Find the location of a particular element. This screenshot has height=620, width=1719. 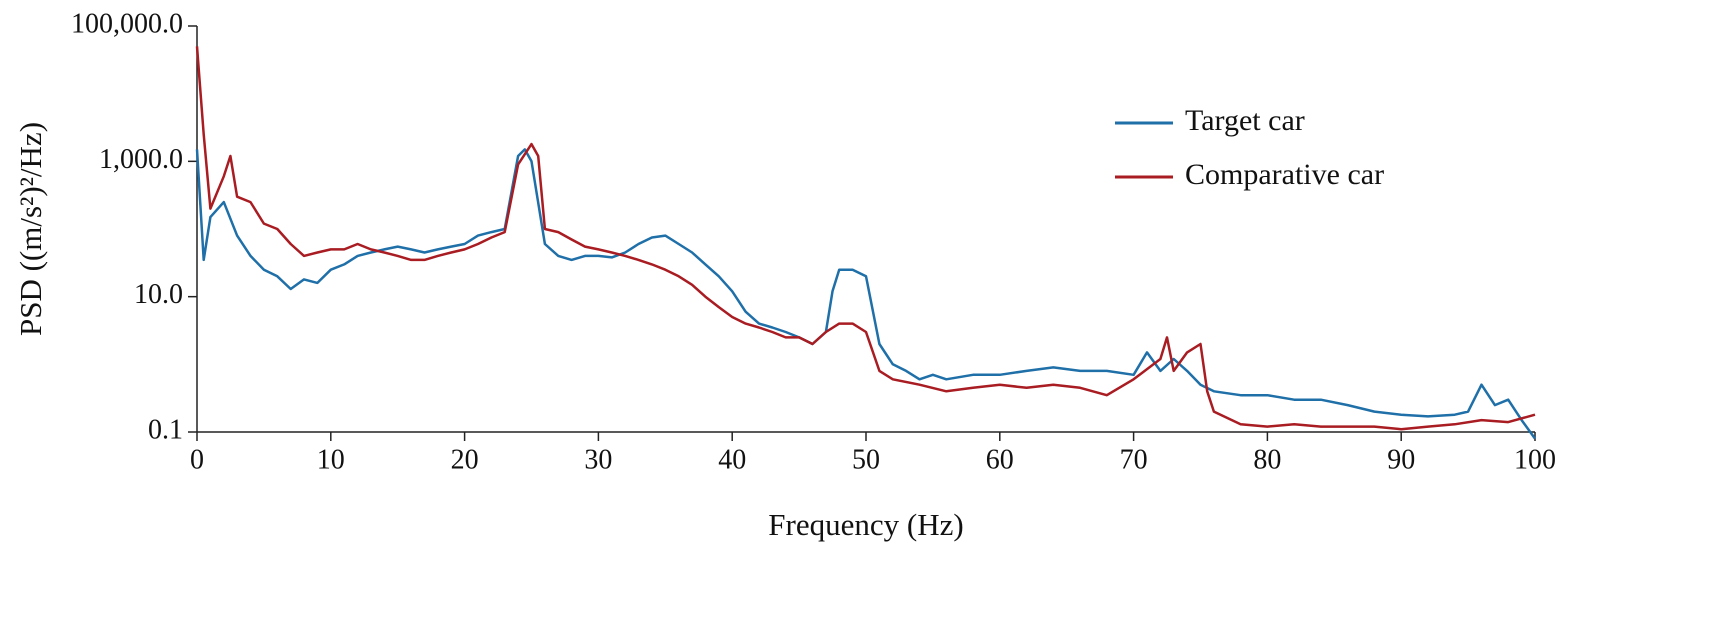

legend-label: Target car is located at coordinates (1245, 120).